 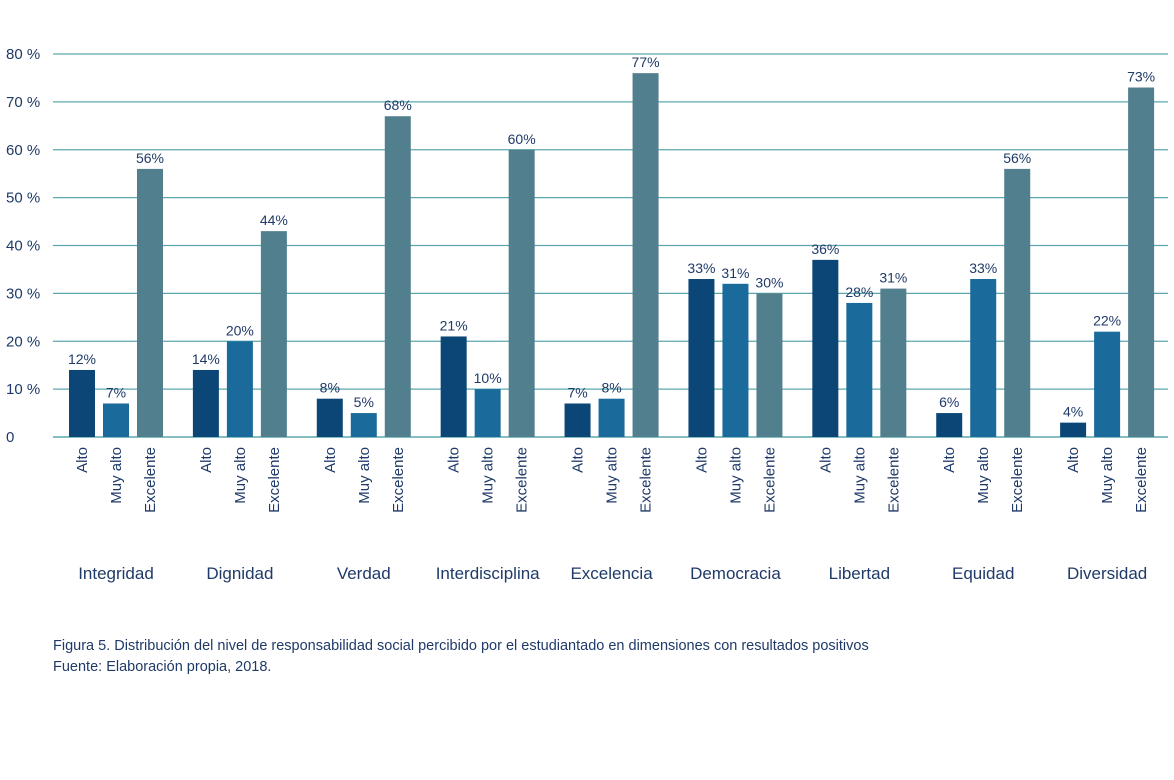 What do you see at coordinates (23, 198) in the screenshot?
I see `y-tick-label: 50 %` at bounding box center [23, 198].